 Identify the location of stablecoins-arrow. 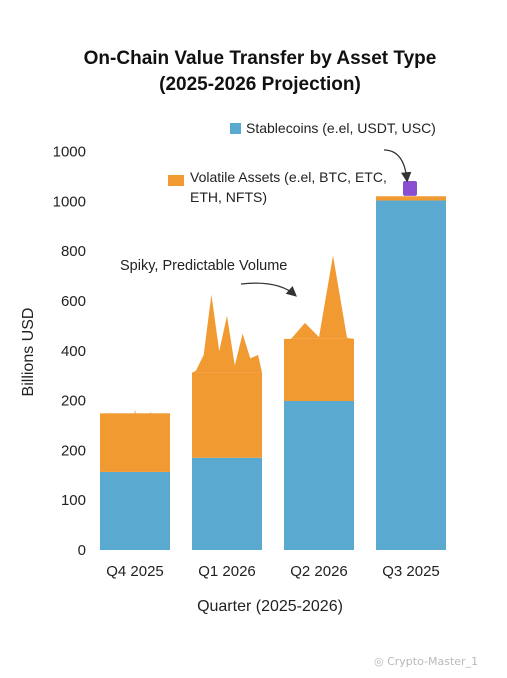
(397, 166).